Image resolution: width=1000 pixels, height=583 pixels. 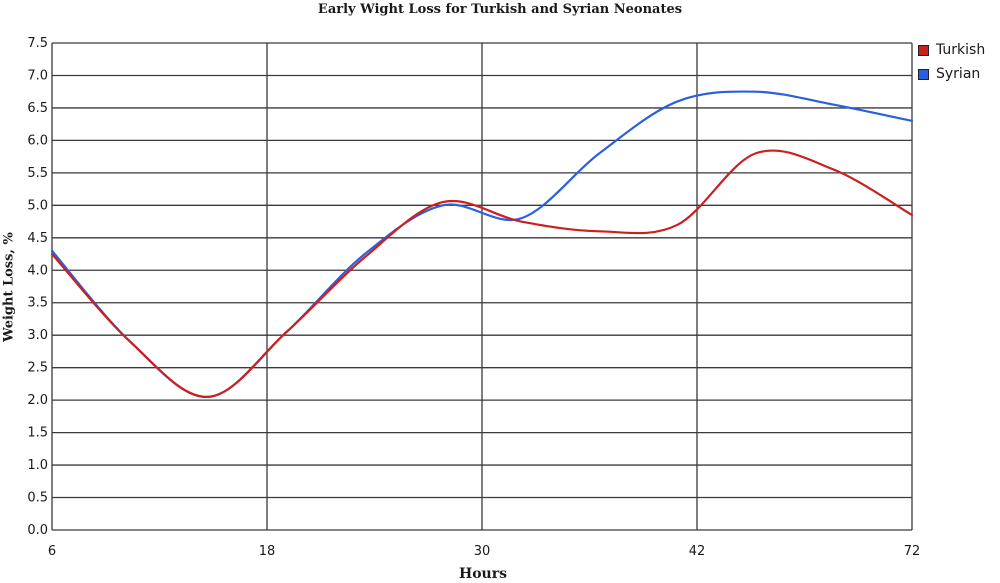 I want to click on x-tick-label: 30, so click(x=482, y=551).